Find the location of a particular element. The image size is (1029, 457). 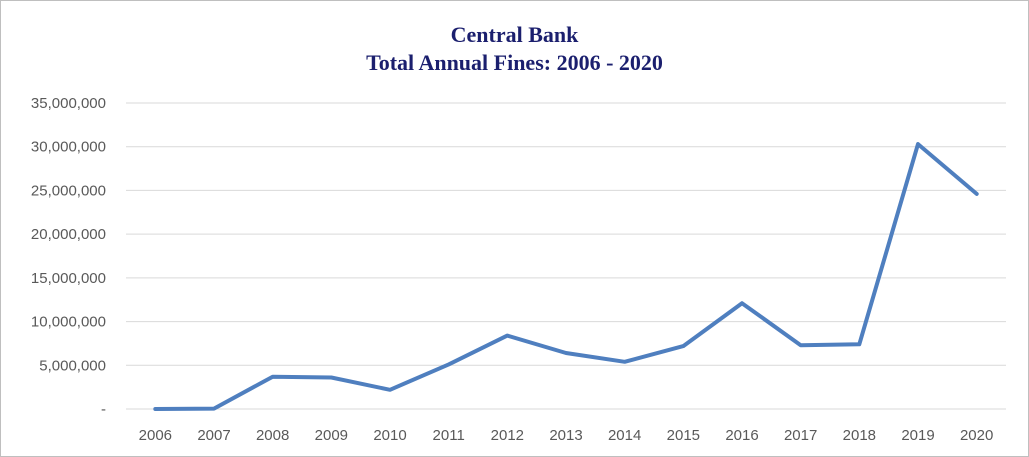

chart-title: Central Bank is located at coordinates (514, 34).